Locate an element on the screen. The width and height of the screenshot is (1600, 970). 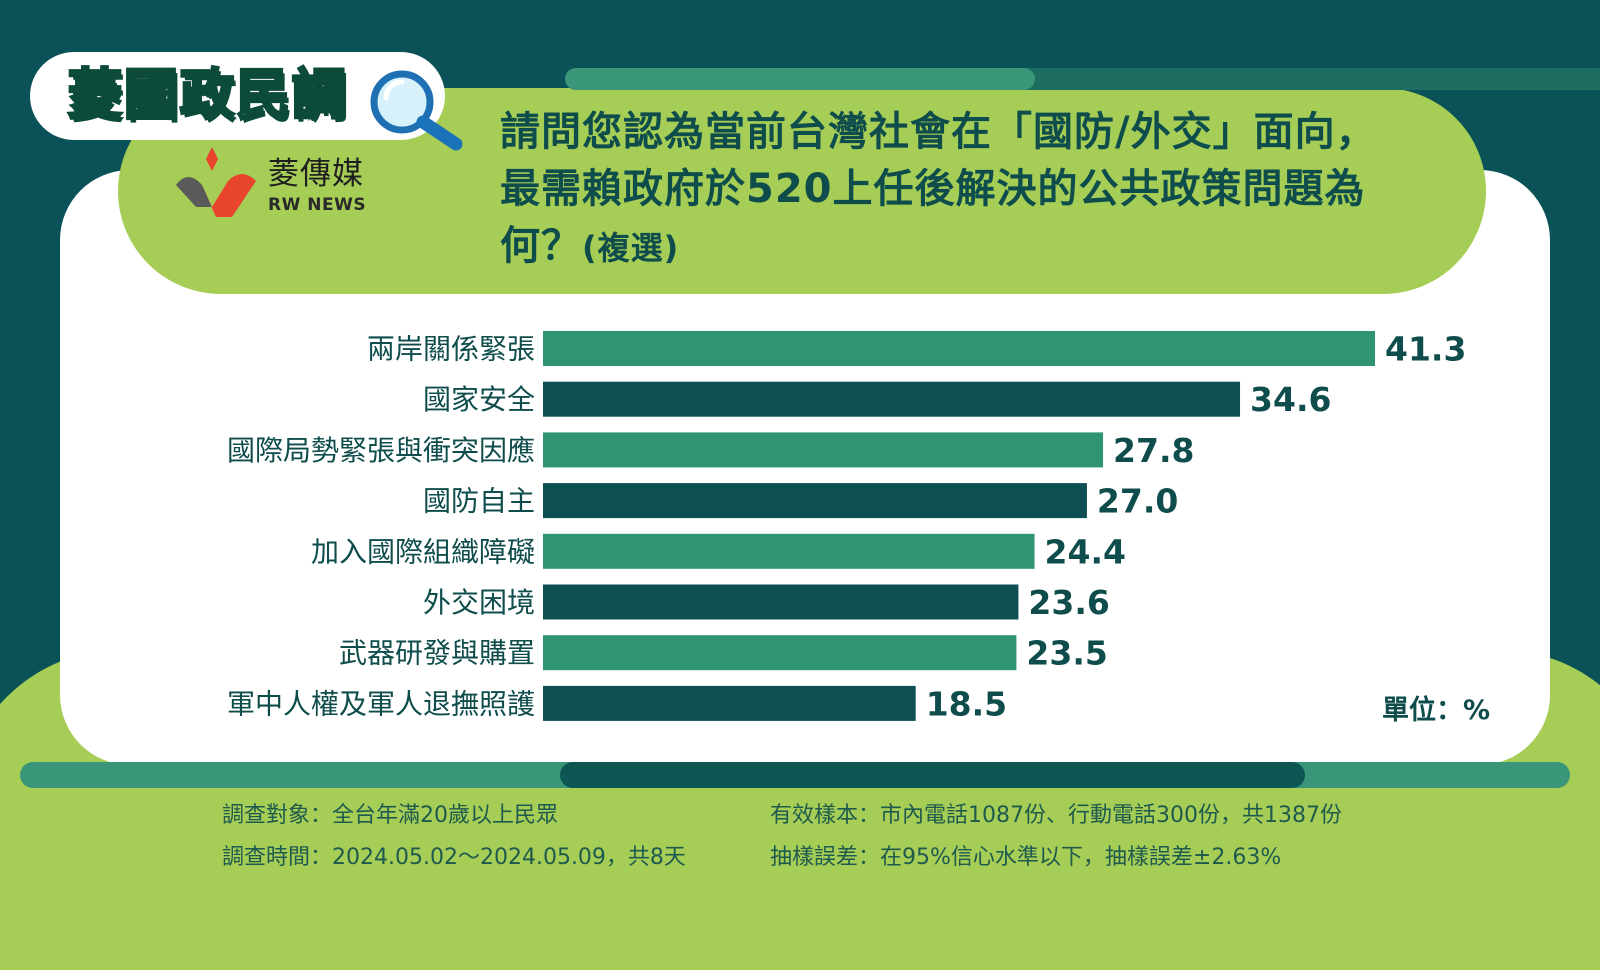
logo-chinese-name: 菱傳媒 is located at coordinates (316, 174).